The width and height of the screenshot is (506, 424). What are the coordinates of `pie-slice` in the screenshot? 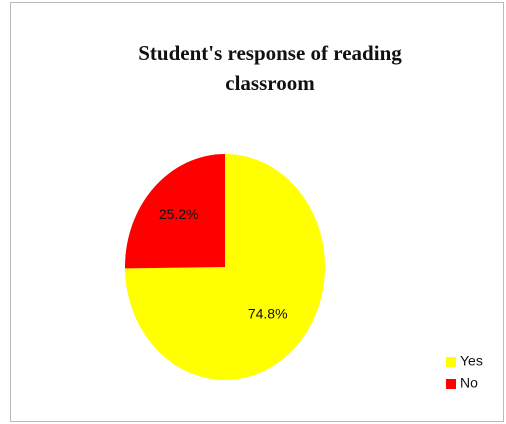 It's located at (175, 211).